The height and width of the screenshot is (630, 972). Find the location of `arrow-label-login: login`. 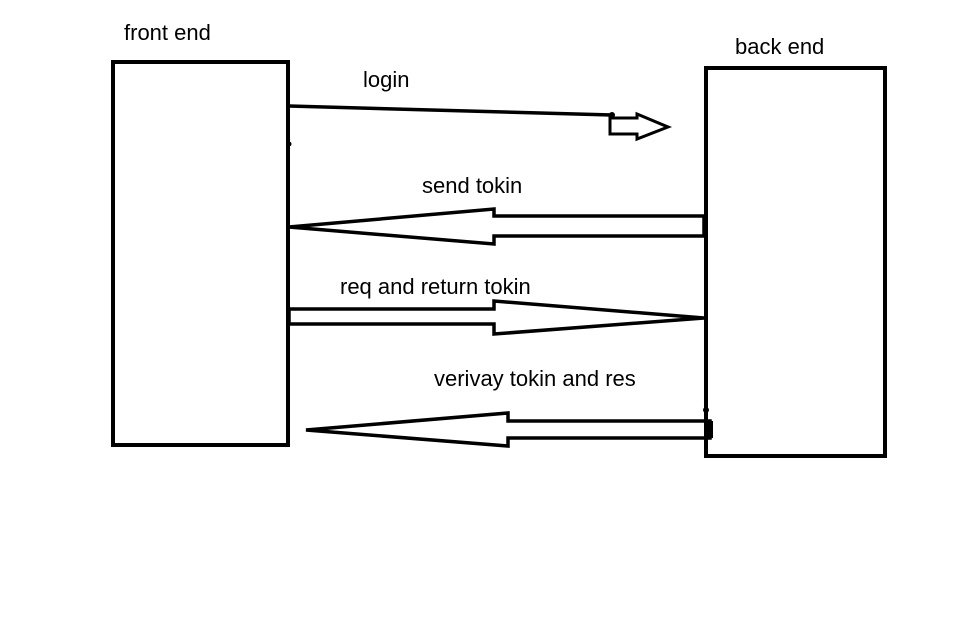

arrow-label-login: login is located at coordinates (386, 79).